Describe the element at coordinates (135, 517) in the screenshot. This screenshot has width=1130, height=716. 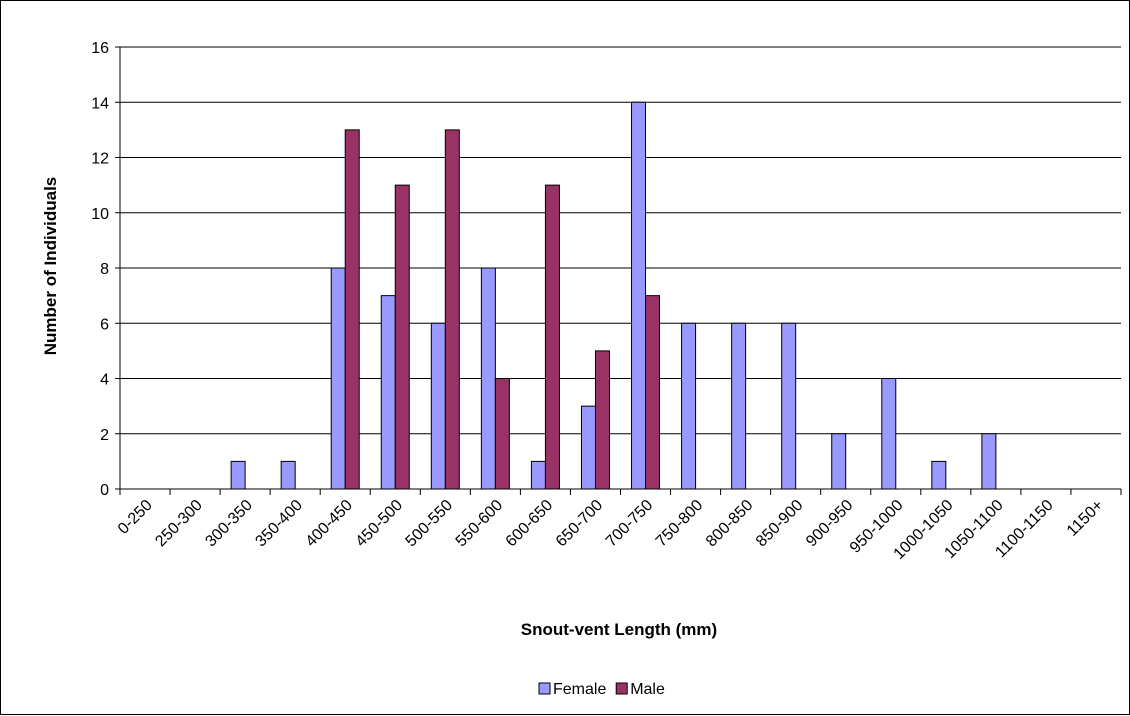
I see `x-tick-label: 0-250` at that location.